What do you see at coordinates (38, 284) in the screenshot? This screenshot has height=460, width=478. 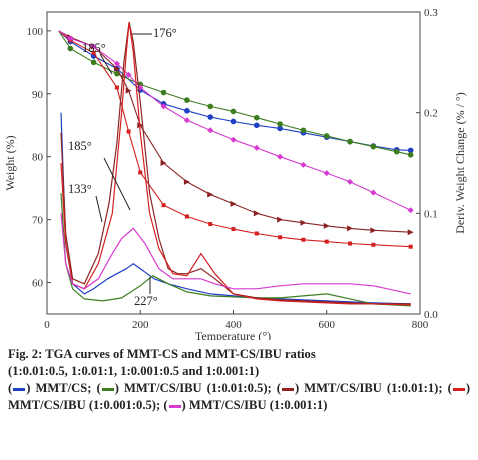 I see `y-tick-label: 60` at bounding box center [38, 284].